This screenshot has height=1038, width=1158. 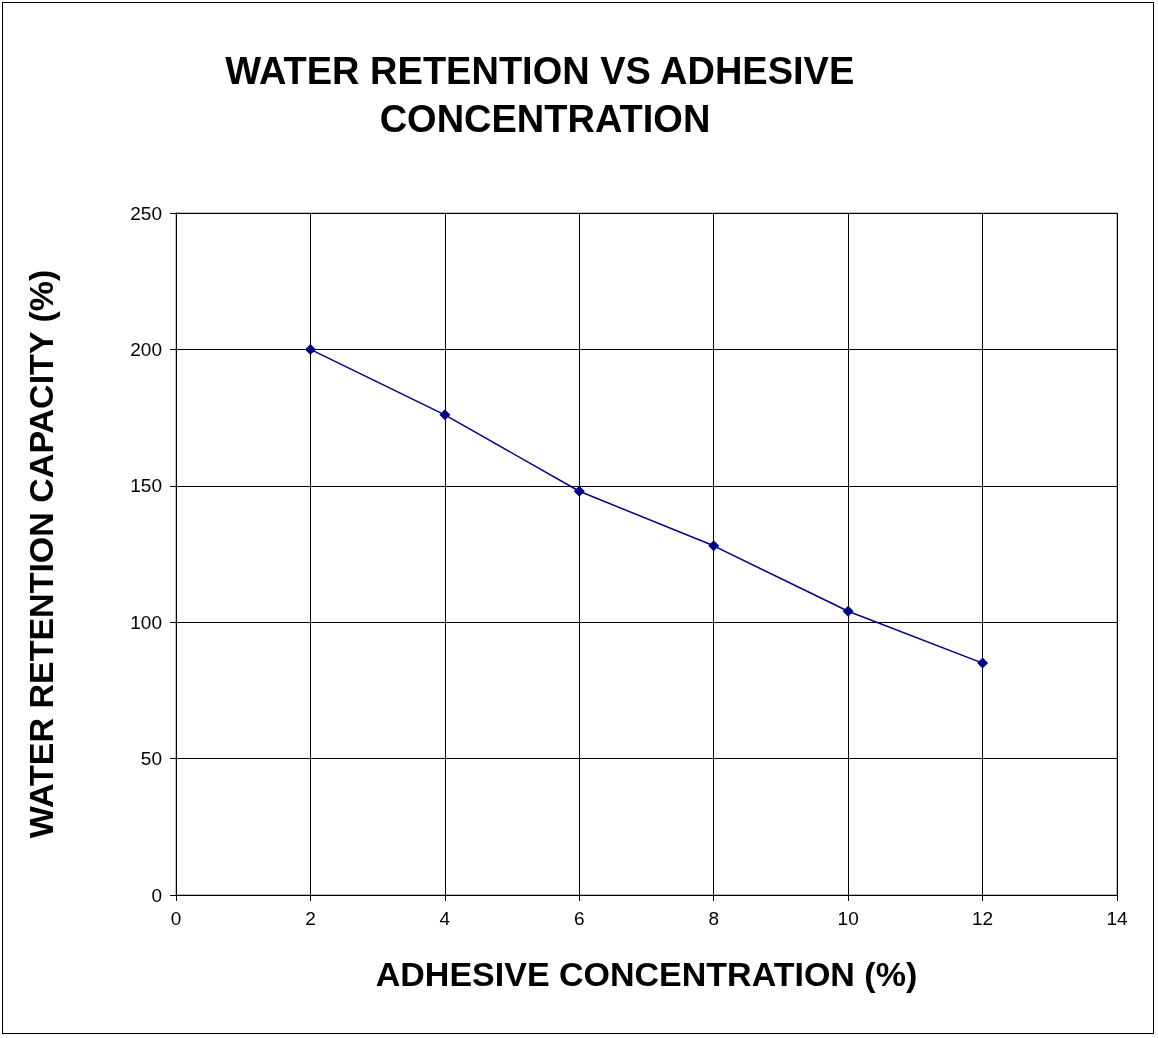 What do you see at coordinates (646, 974) in the screenshot?
I see `x-axis-title: ADHESIVE CONCENTRATION (%)` at bounding box center [646, 974].